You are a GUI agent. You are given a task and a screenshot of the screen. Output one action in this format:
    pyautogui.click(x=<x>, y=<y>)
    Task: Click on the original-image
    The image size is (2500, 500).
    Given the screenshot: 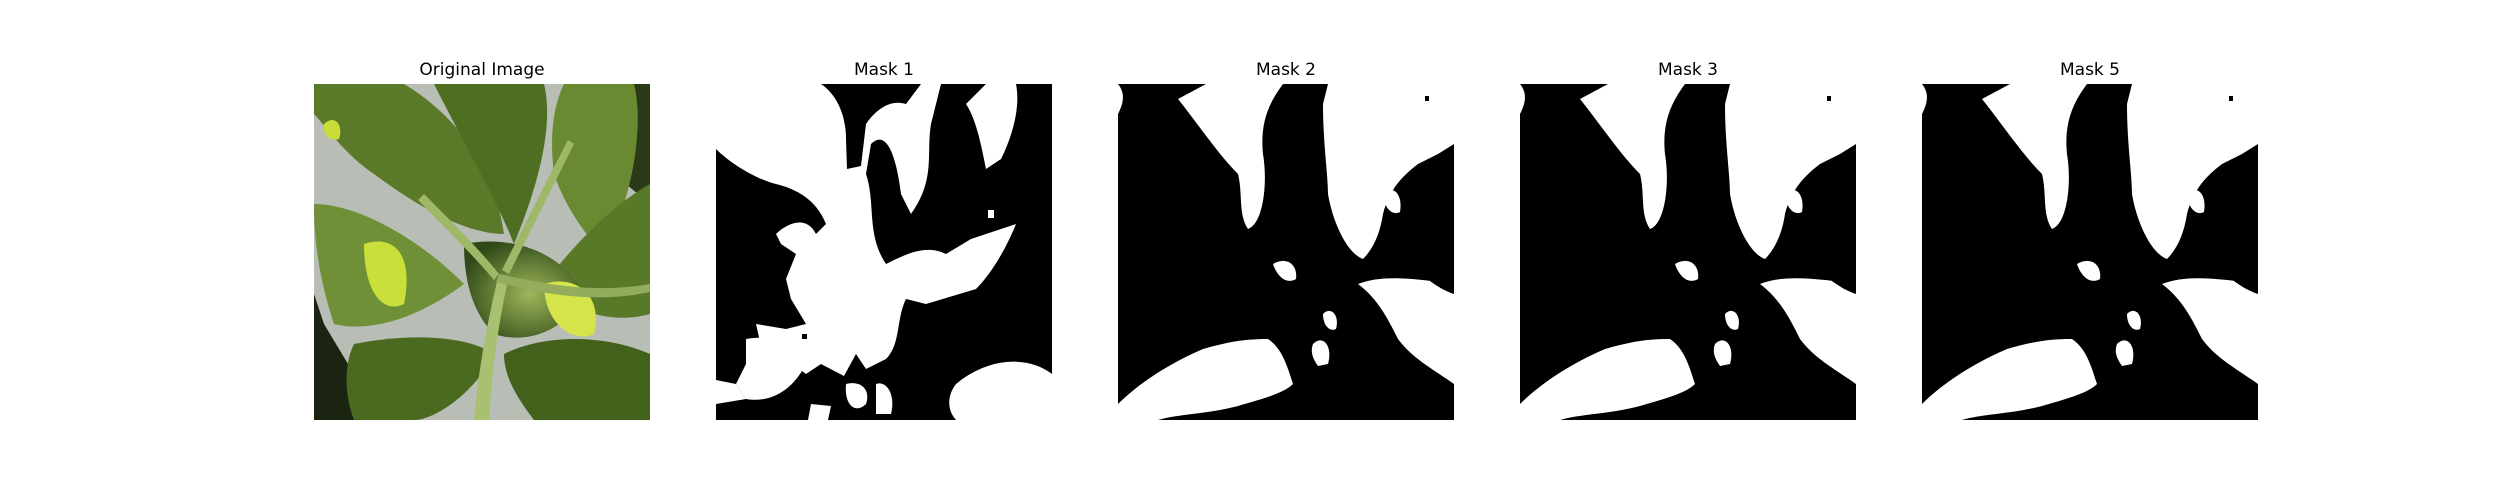 What is the action you would take?
    pyautogui.click(x=482, y=252)
    